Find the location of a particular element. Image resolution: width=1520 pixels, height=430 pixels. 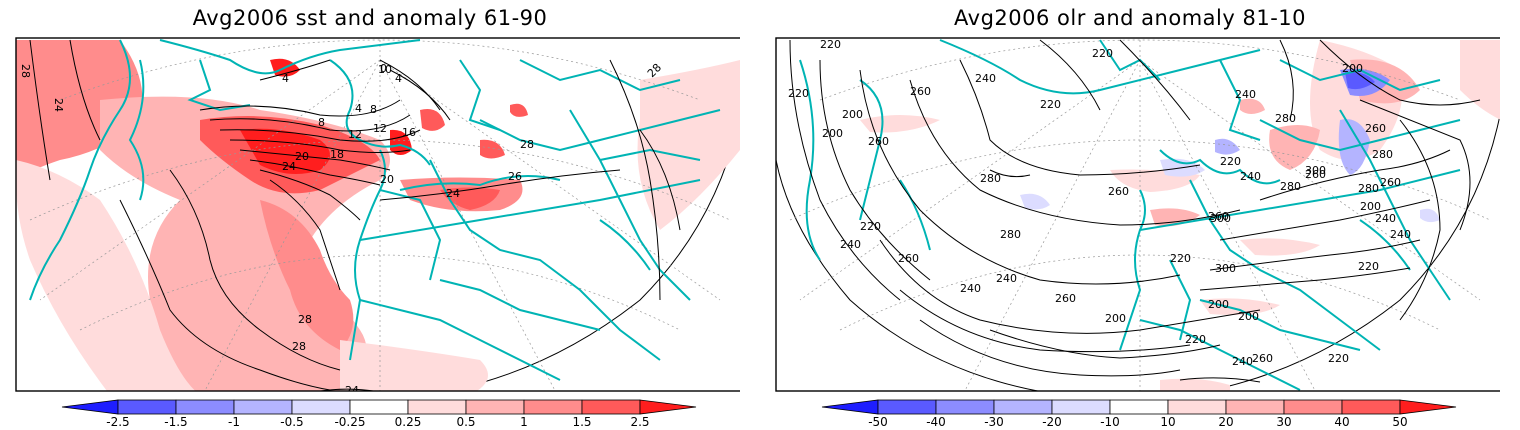

colorbar-end-high is located at coordinates (668, 407).